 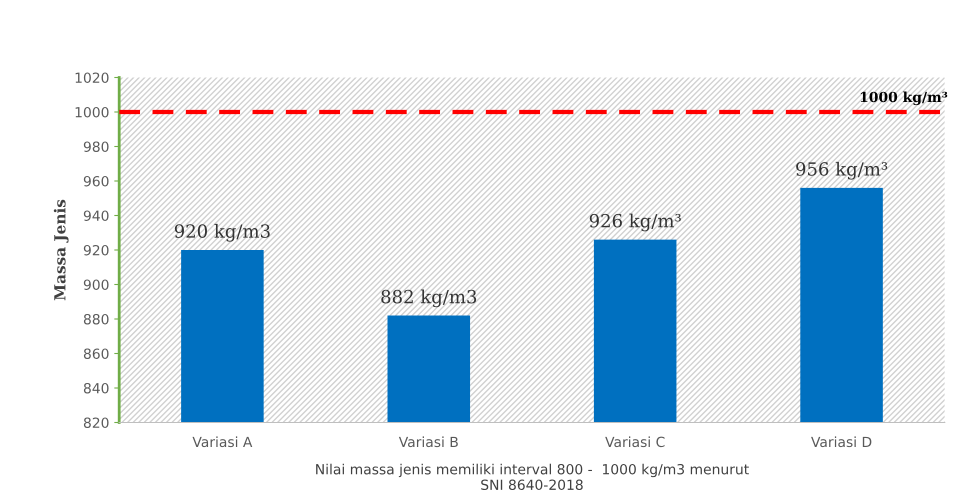 What do you see at coordinates (841, 442) in the screenshot?
I see `x-tick-label: Variasi D` at bounding box center [841, 442].